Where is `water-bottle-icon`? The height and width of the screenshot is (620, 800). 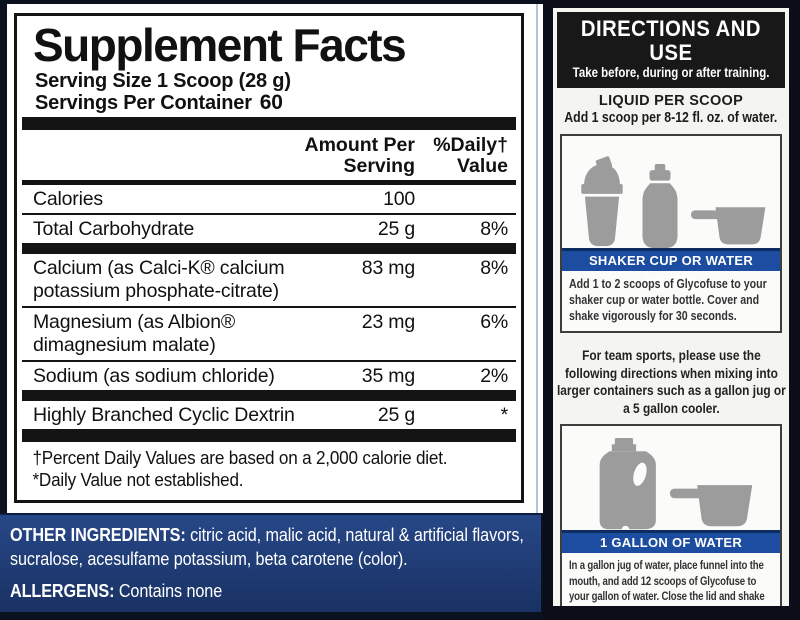 water-bottle-icon is located at coordinates (660, 206).